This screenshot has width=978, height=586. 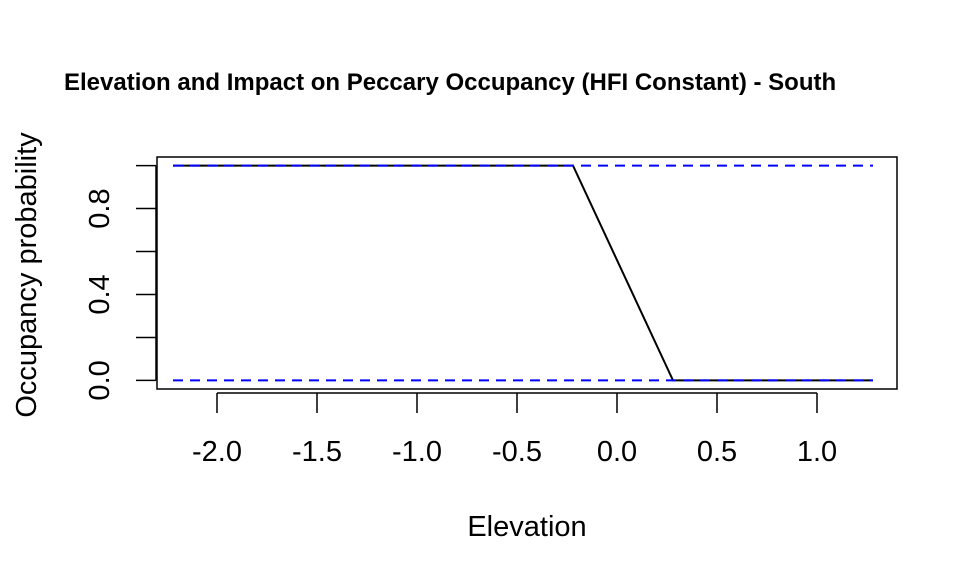 What do you see at coordinates (517, 452) in the screenshot?
I see `x-tick-label: -0.5` at bounding box center [517, 452].